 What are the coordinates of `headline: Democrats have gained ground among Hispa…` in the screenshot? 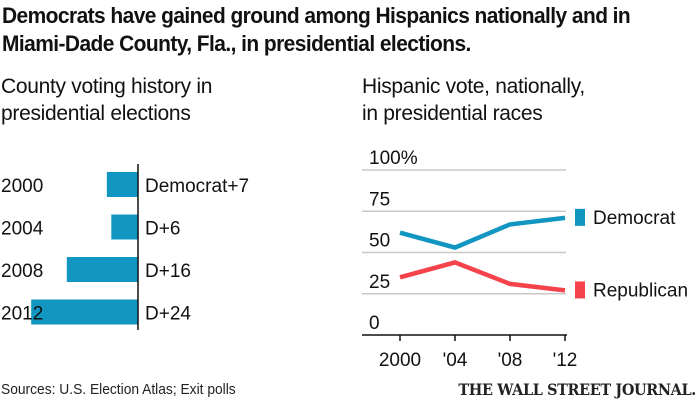 It's located at (326, 30).